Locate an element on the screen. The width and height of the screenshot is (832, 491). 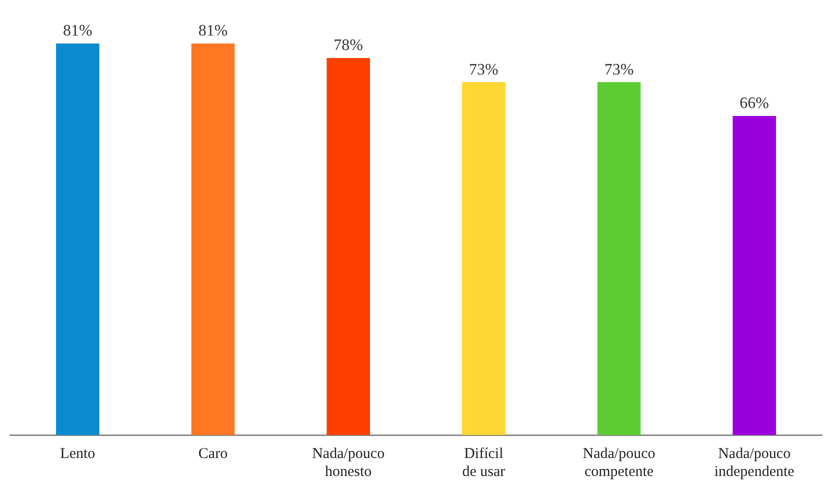
x-tick-label: Caro is located at coordinates (213, 454).